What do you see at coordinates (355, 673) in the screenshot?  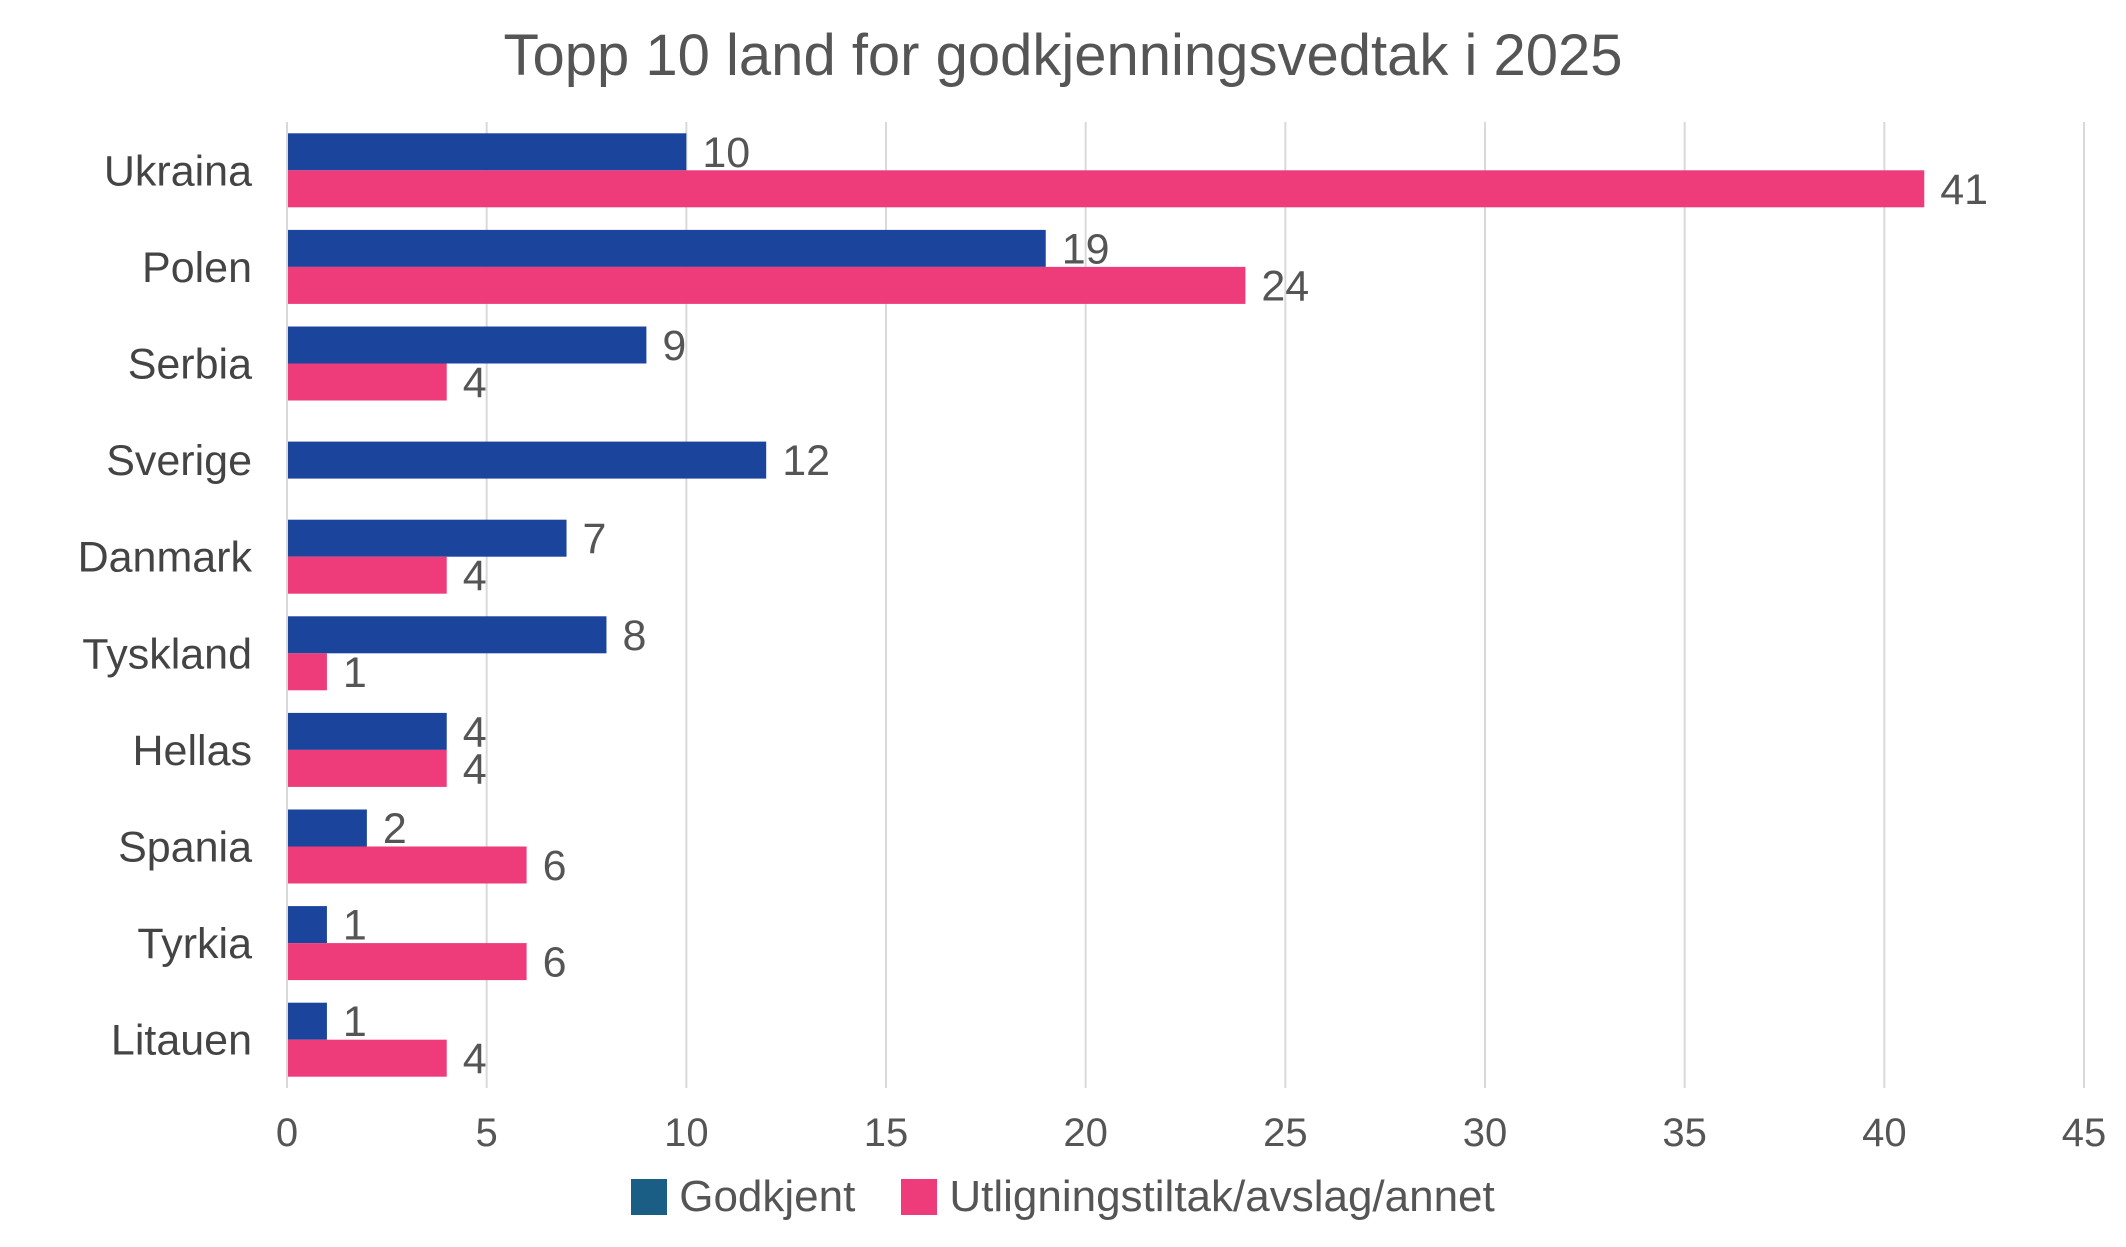 I see `data-label-tyskland-s1: 1` at bounding box center [355, 673].